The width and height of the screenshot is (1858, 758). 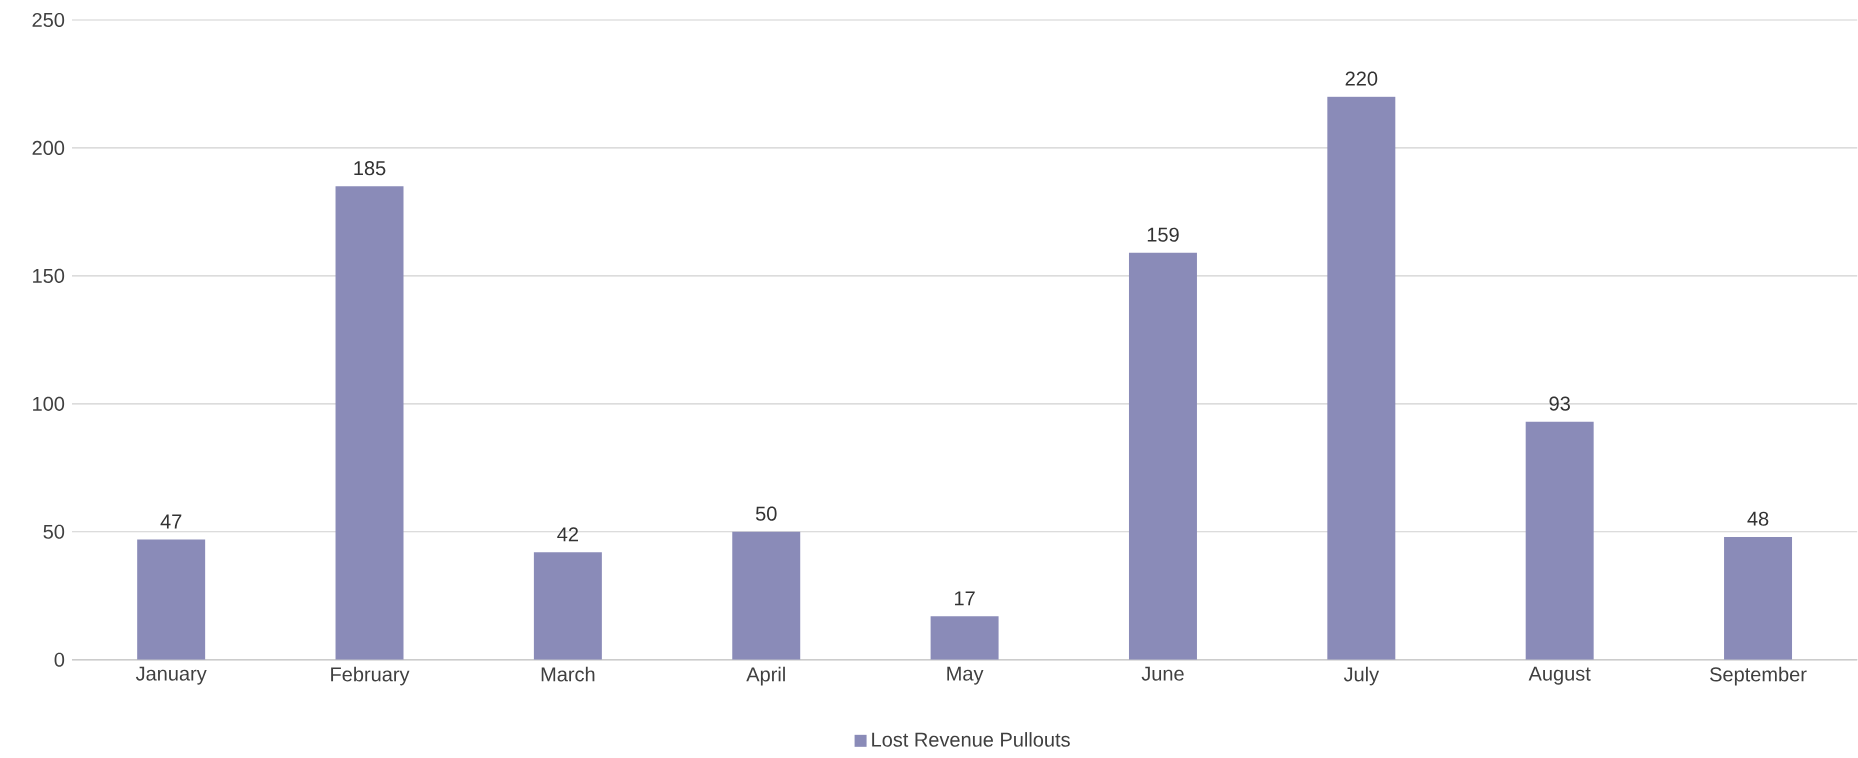 What do you see at coordinates (370, 676) in the screenshot?
I see `x-tick-label: February` at bounding box center [370, 676].